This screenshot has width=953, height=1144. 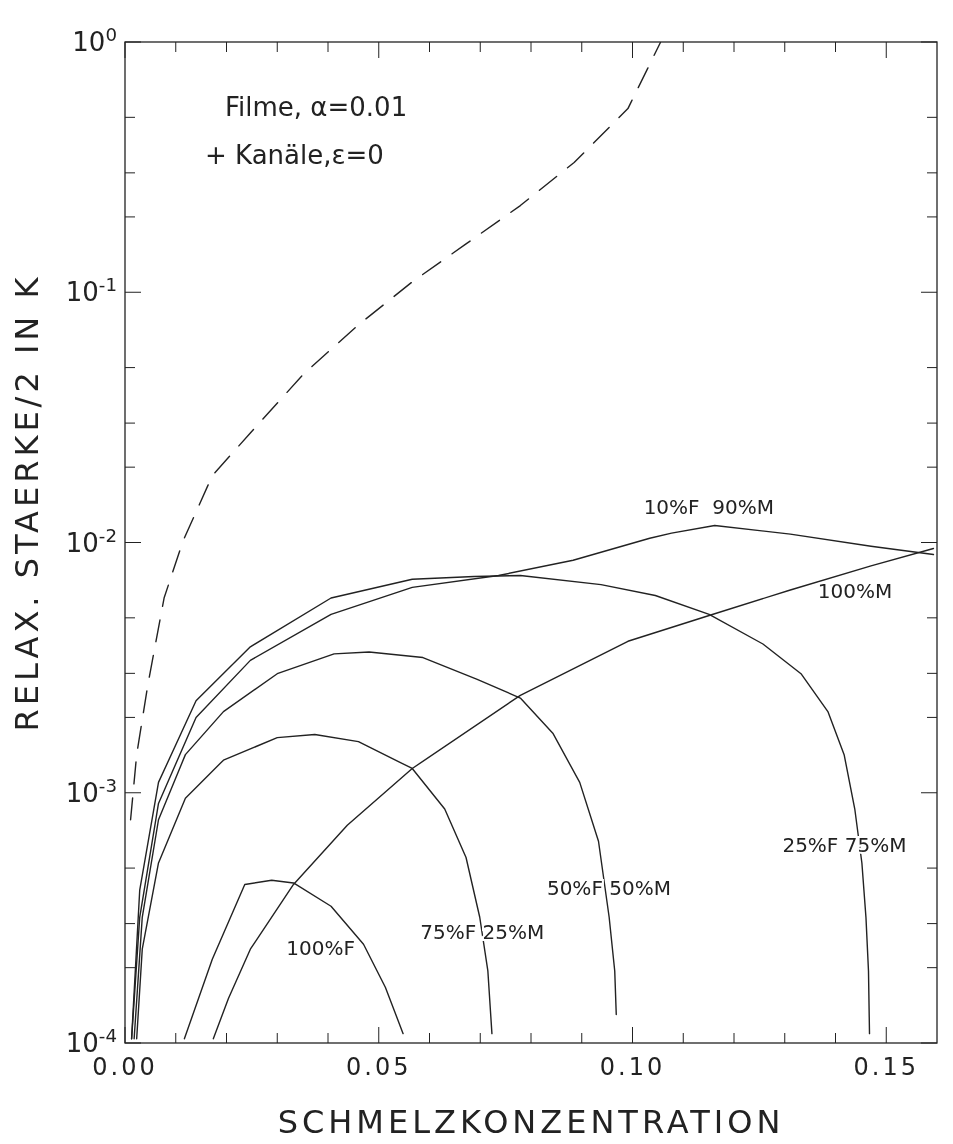 What do you see at coordinates (379, 1067) in the screenshot?
I see `x-tick-label: 0.05` at bounding box center [379, 1067].